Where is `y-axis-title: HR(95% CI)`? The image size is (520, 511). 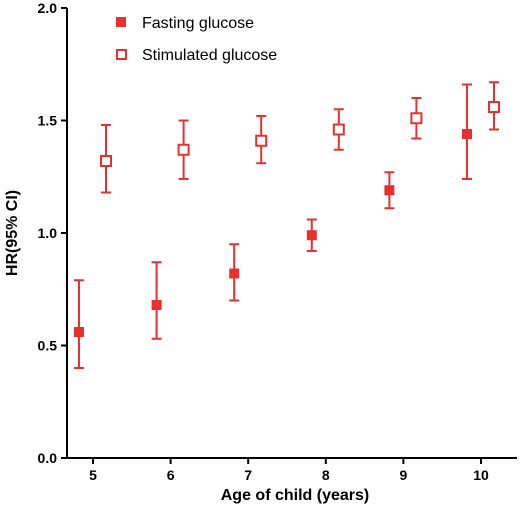 y-axis-title: HR(95% CI) is located at coordinates (12, 233).